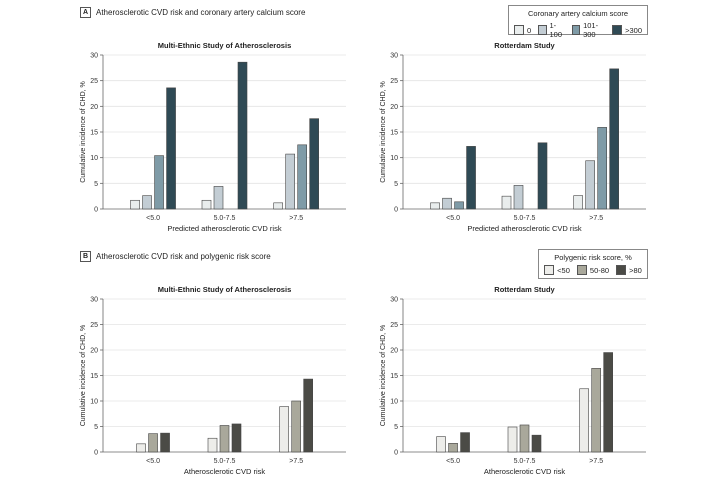 This screenshot has height=480, width=720. I want to click on legend-title: Coronary artery calcium score, so click(578, 13).